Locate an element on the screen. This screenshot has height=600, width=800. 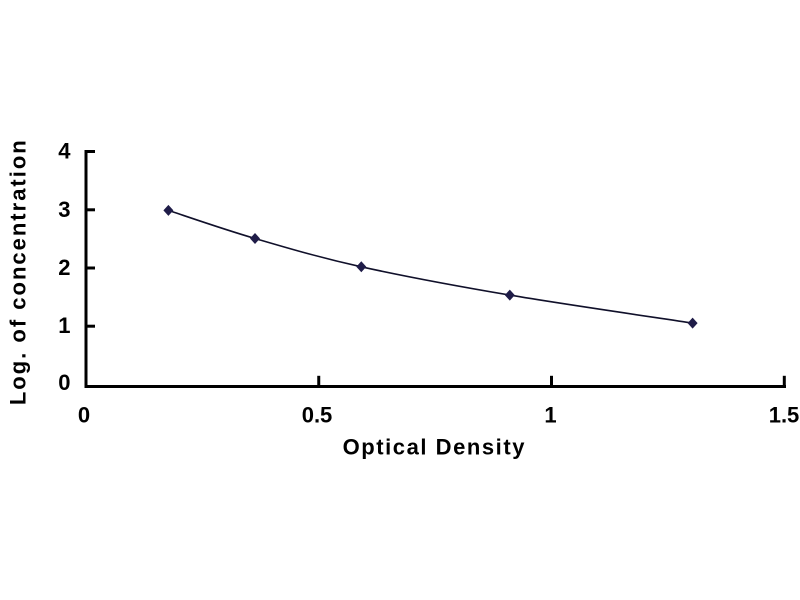
svg-text: 3 is located at coordinates (64, 209).